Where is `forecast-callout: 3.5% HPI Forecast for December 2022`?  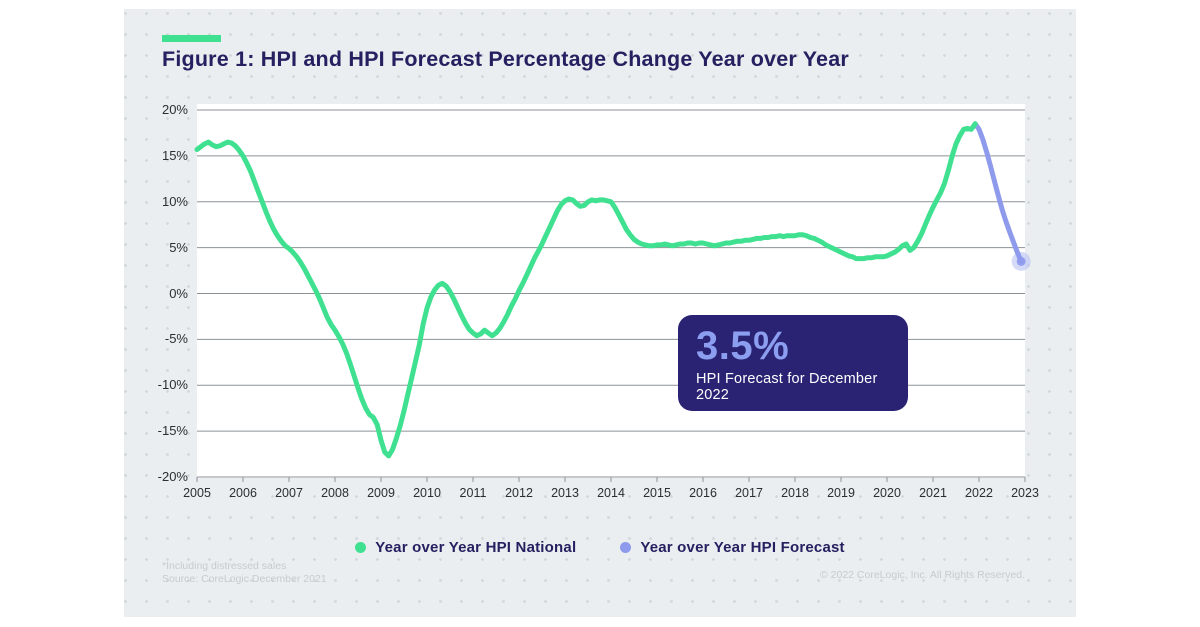 forecast-callout: 3.5% HPI Forecast for December 2022 is located at coordinates (793, 363).